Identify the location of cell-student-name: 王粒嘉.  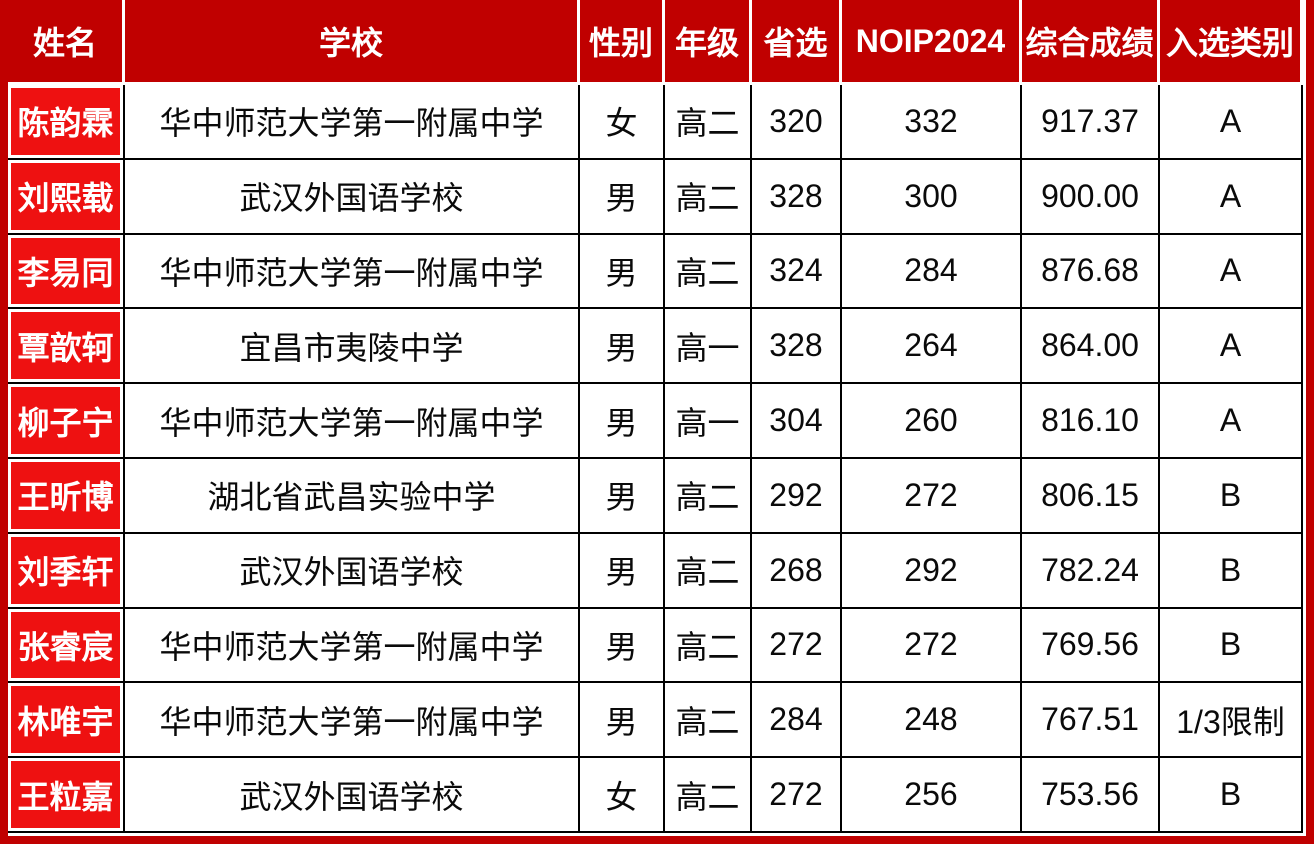
(66, 795).